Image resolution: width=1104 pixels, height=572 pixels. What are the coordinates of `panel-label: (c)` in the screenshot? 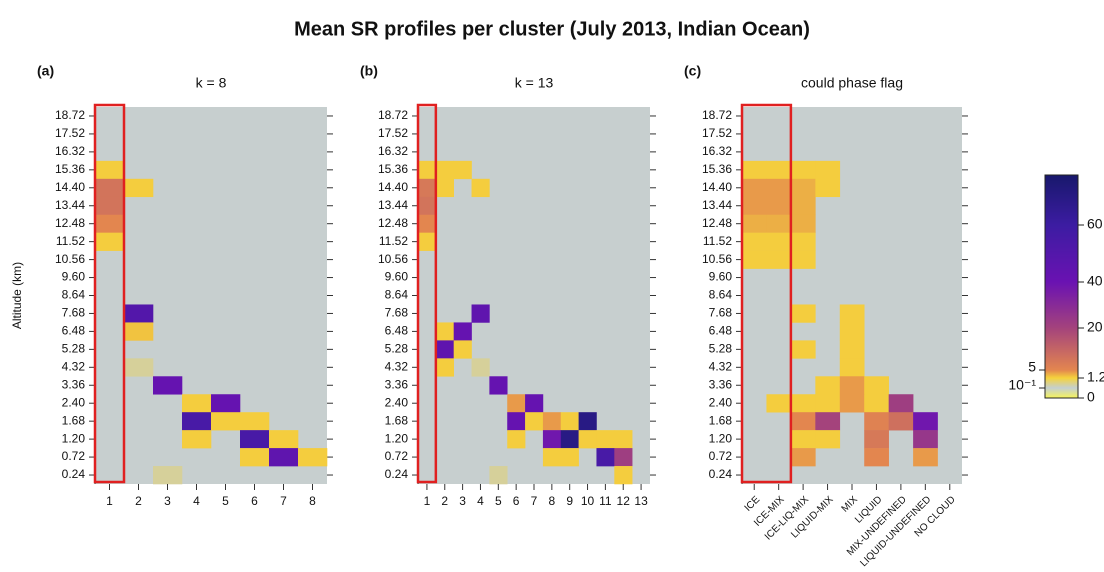 It's located at (692, 71).